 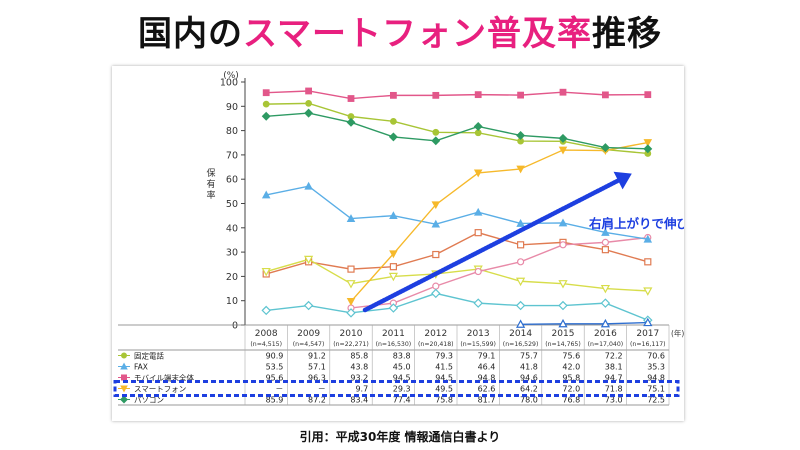 What do you see at coordinates (317, 400) in the screenshot?
I see `table-value: 87.2` at bounding box center [317, 400].